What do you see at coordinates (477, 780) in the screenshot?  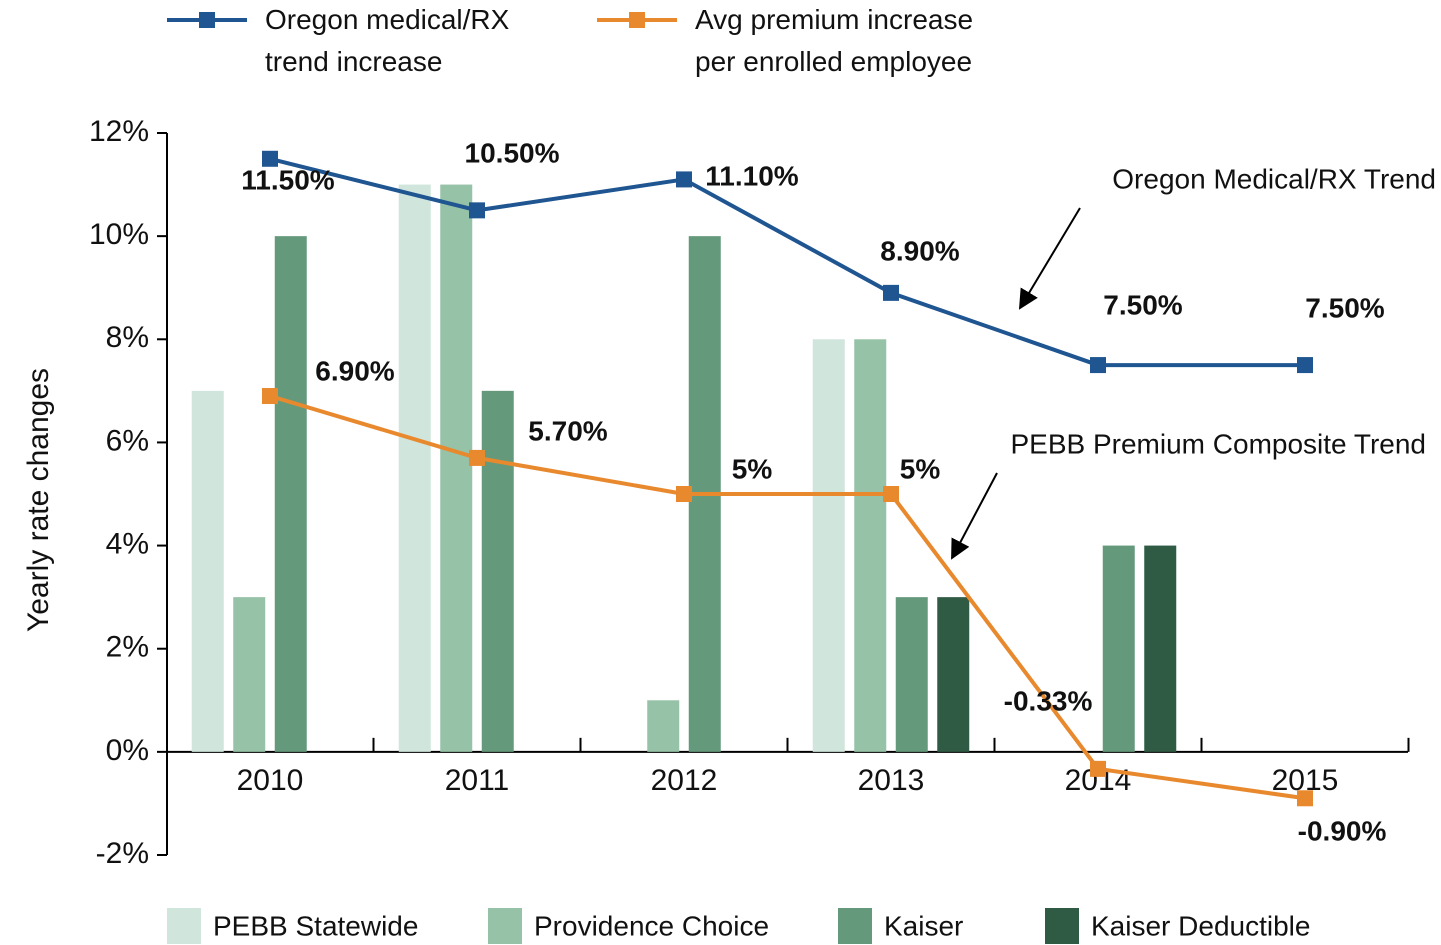 I see `x-tick-label: 2011` at bounding box center [477, 780].